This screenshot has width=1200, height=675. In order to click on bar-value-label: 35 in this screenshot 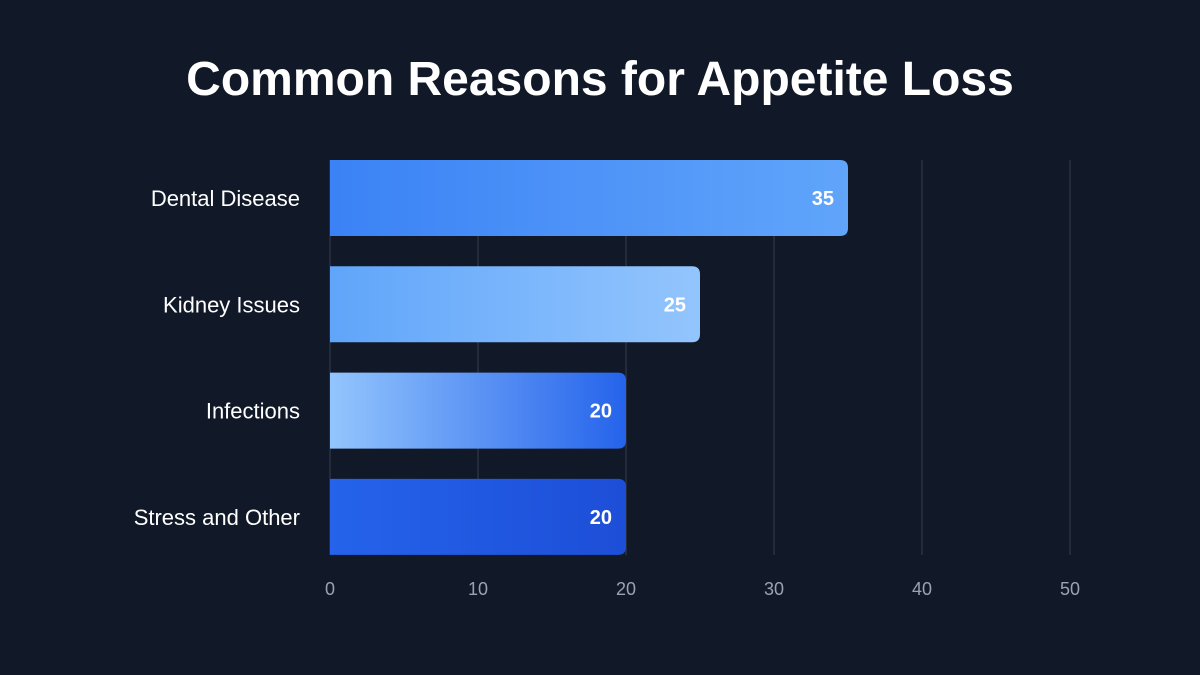, I will do `click(823, 199)`.